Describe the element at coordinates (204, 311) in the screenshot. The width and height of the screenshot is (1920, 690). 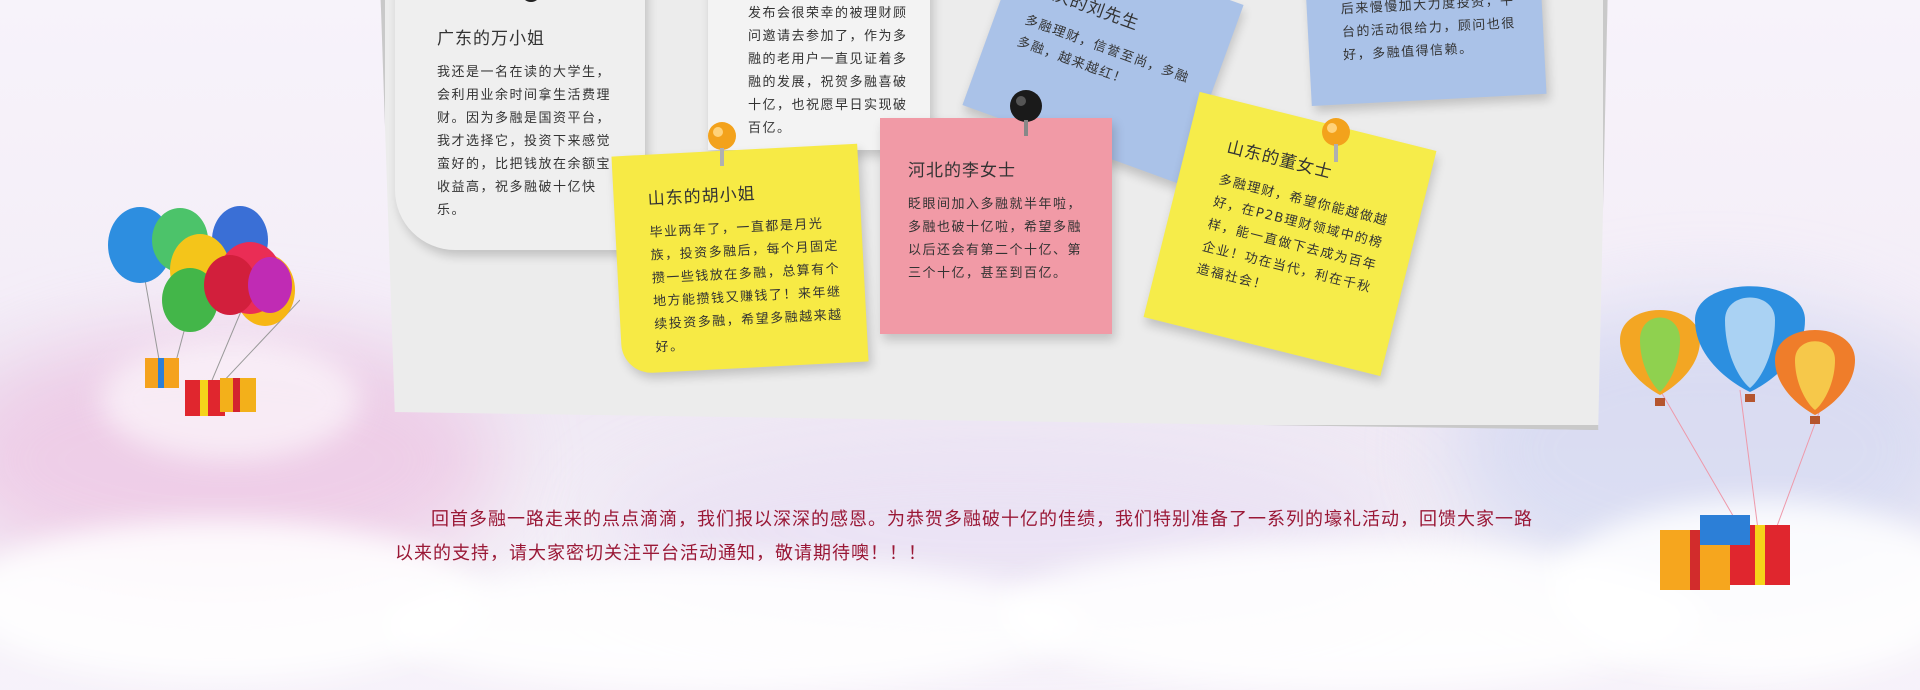
I see `balloon-gift-icon` at that location.